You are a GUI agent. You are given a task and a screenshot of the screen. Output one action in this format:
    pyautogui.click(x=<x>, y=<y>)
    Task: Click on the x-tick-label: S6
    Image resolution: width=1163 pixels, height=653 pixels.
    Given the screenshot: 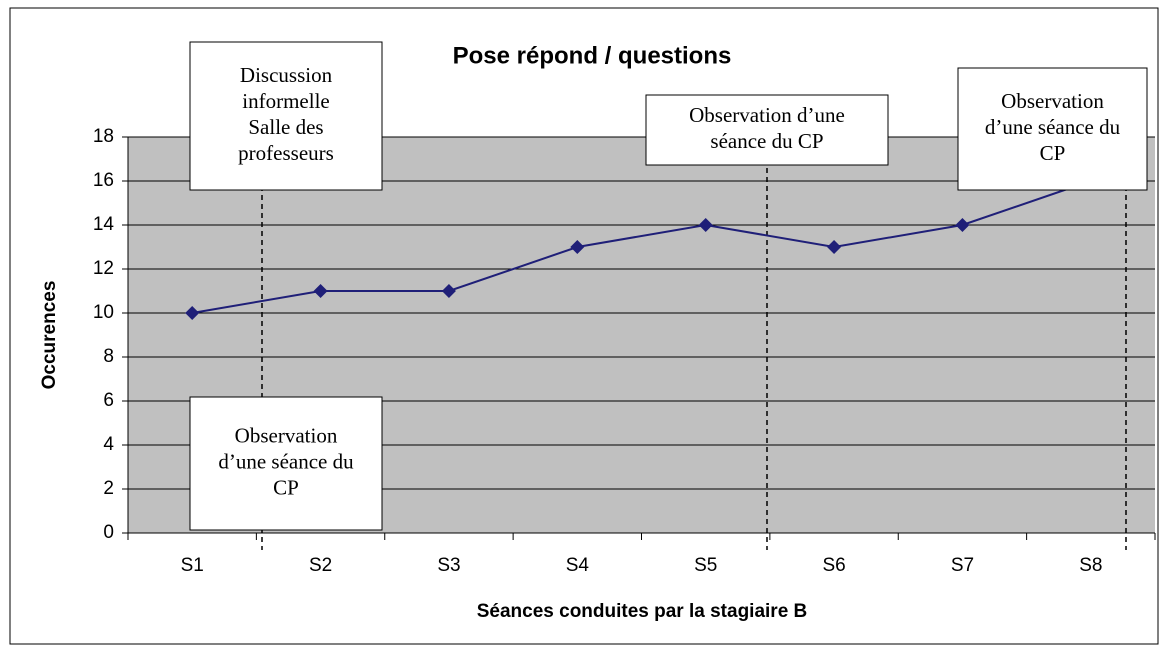 What is the action you would take?
    pyautogui.click(x=833, y=565)
    